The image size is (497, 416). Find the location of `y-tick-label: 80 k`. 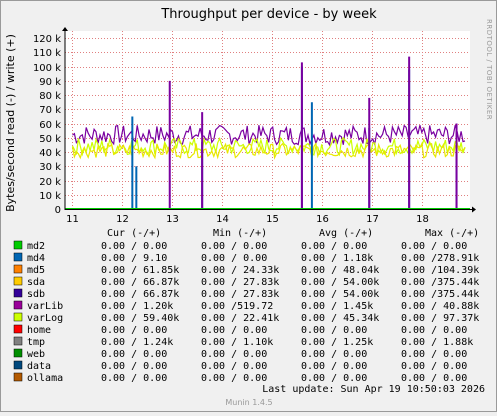

y-tick-label: 80 k is located at coordinates (50, 96).